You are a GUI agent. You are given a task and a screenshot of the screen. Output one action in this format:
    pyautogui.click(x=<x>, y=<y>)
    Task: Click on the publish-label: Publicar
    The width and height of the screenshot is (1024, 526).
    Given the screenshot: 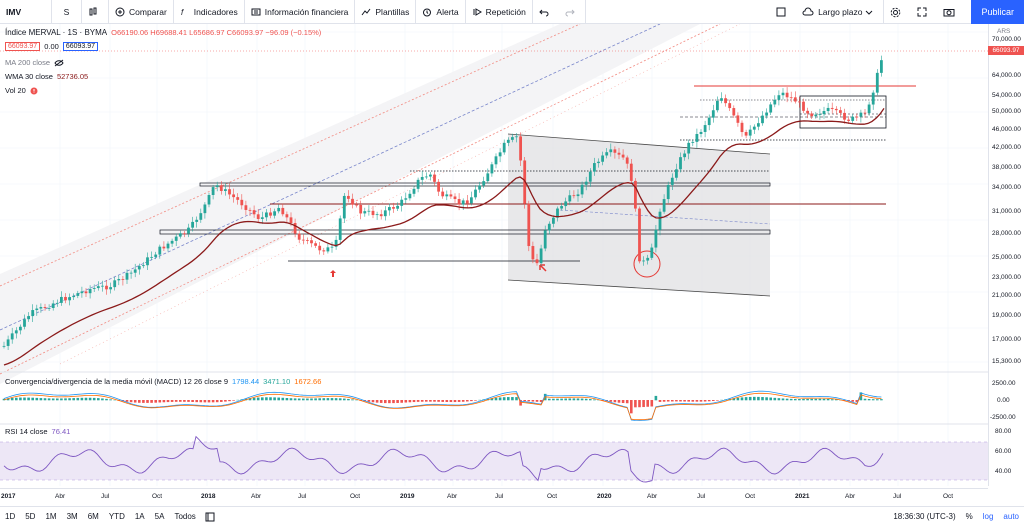 What is the action you would take?
    pyautogui.click(x=997, y=12)
    